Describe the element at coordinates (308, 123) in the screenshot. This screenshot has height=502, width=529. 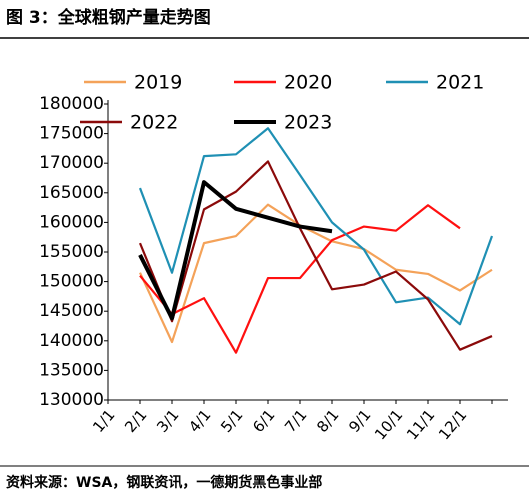
I see `legend-label: 2023` at that location.